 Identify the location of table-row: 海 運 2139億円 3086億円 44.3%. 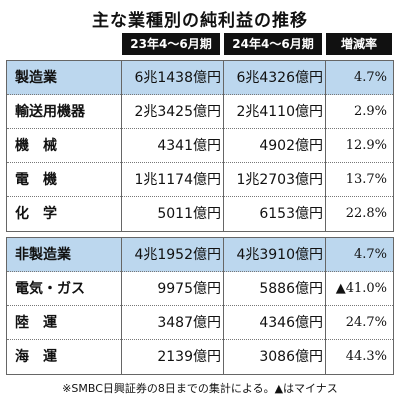
(200, 357).